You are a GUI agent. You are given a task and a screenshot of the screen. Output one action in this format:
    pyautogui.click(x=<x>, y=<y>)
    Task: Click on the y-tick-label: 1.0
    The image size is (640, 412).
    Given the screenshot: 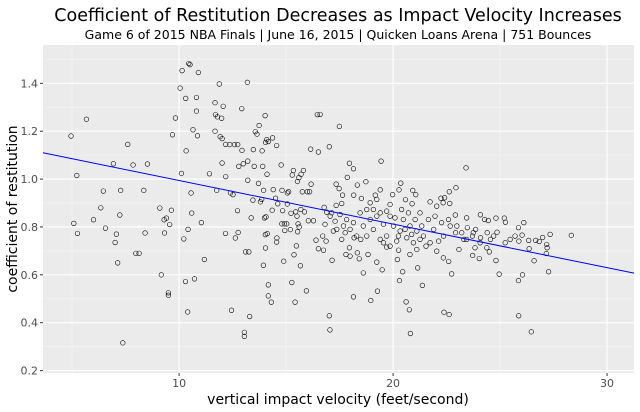 What is the action you would take?
    pyautogui.click(x=30, y=179)
    